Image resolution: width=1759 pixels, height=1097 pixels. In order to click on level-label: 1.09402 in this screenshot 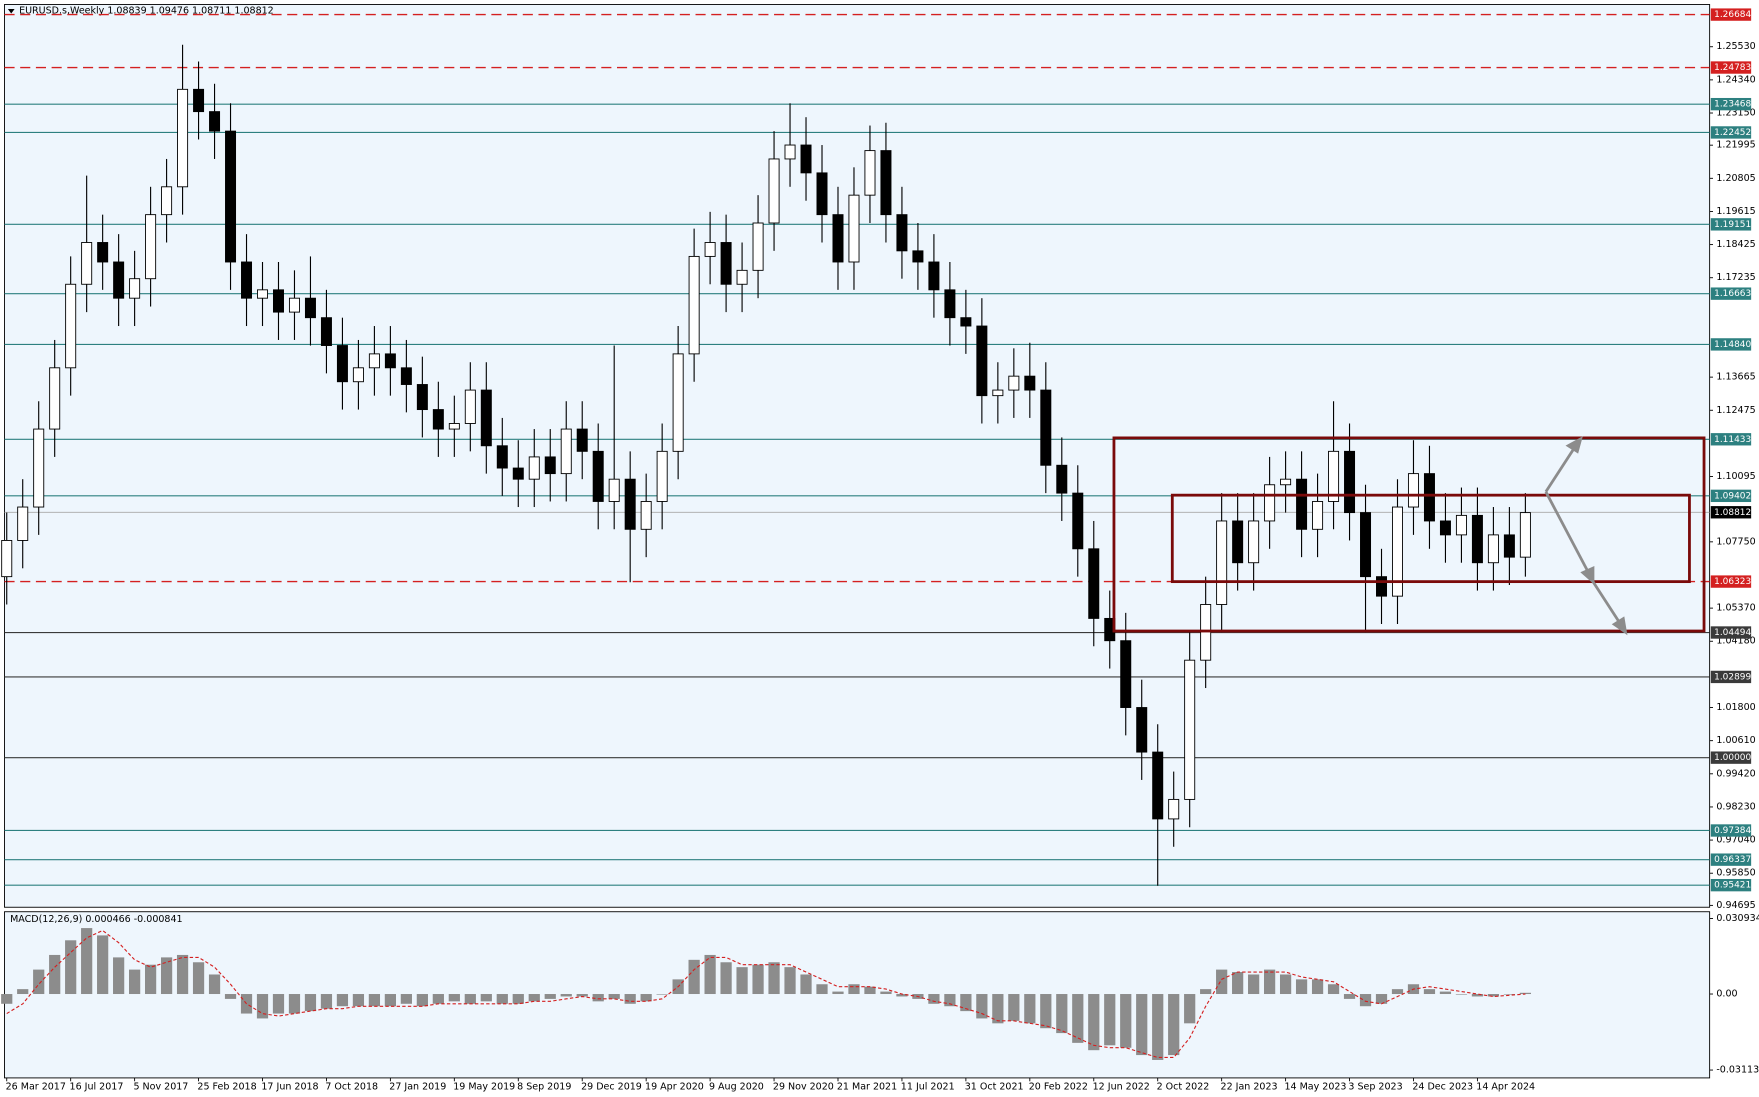, I will do `click(1732, 496)`.